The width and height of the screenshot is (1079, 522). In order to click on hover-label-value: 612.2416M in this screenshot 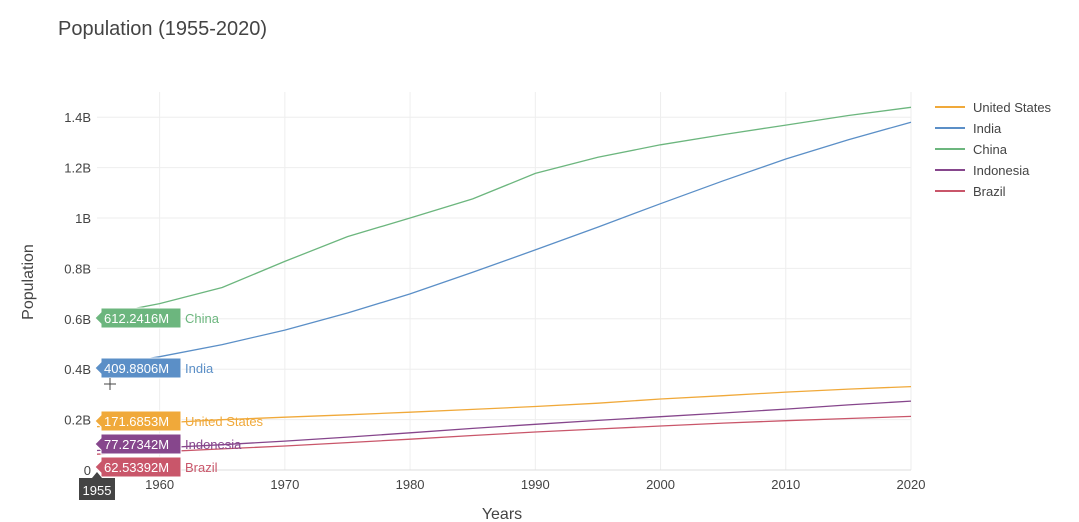, I will do `click(136, 318)`.